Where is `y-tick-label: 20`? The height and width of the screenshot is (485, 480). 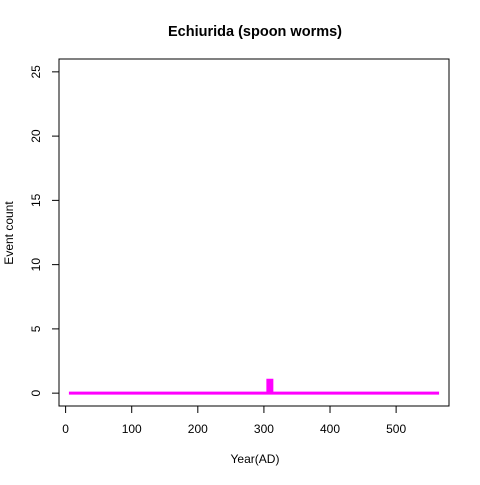
y-tick-label: 20 is located at coordinates (36, 136).